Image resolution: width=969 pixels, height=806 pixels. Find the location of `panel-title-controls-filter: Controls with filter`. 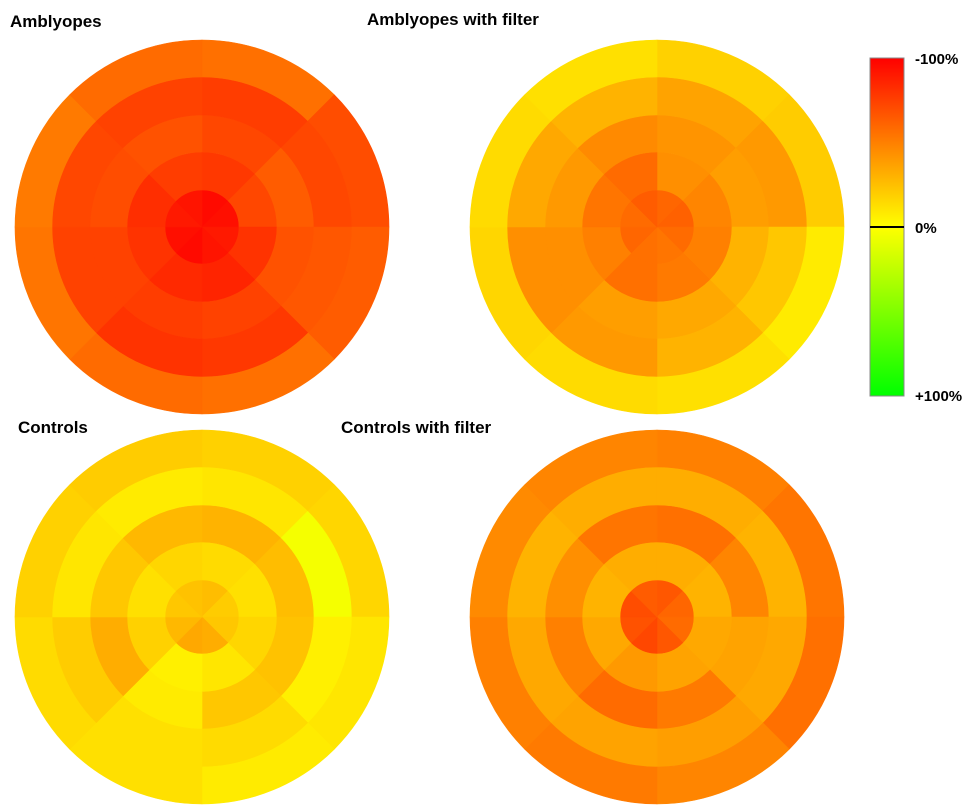

panel-title-controls-filter: Controls with filter is located at coordinates (416, 427).